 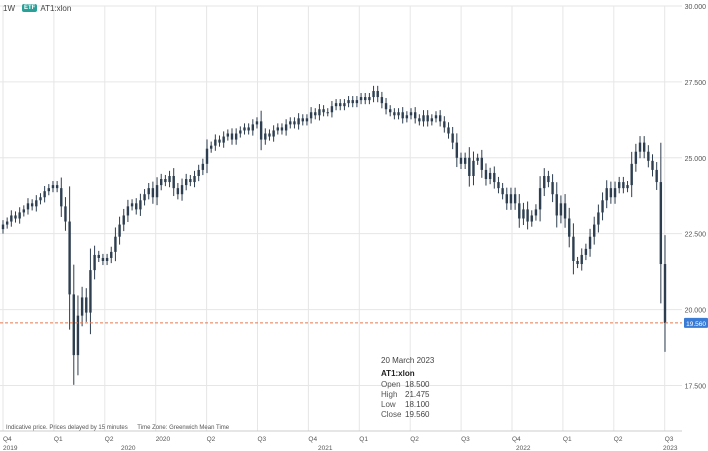 I want to click on tooltip-label: Low, so click(x=388, y=404).